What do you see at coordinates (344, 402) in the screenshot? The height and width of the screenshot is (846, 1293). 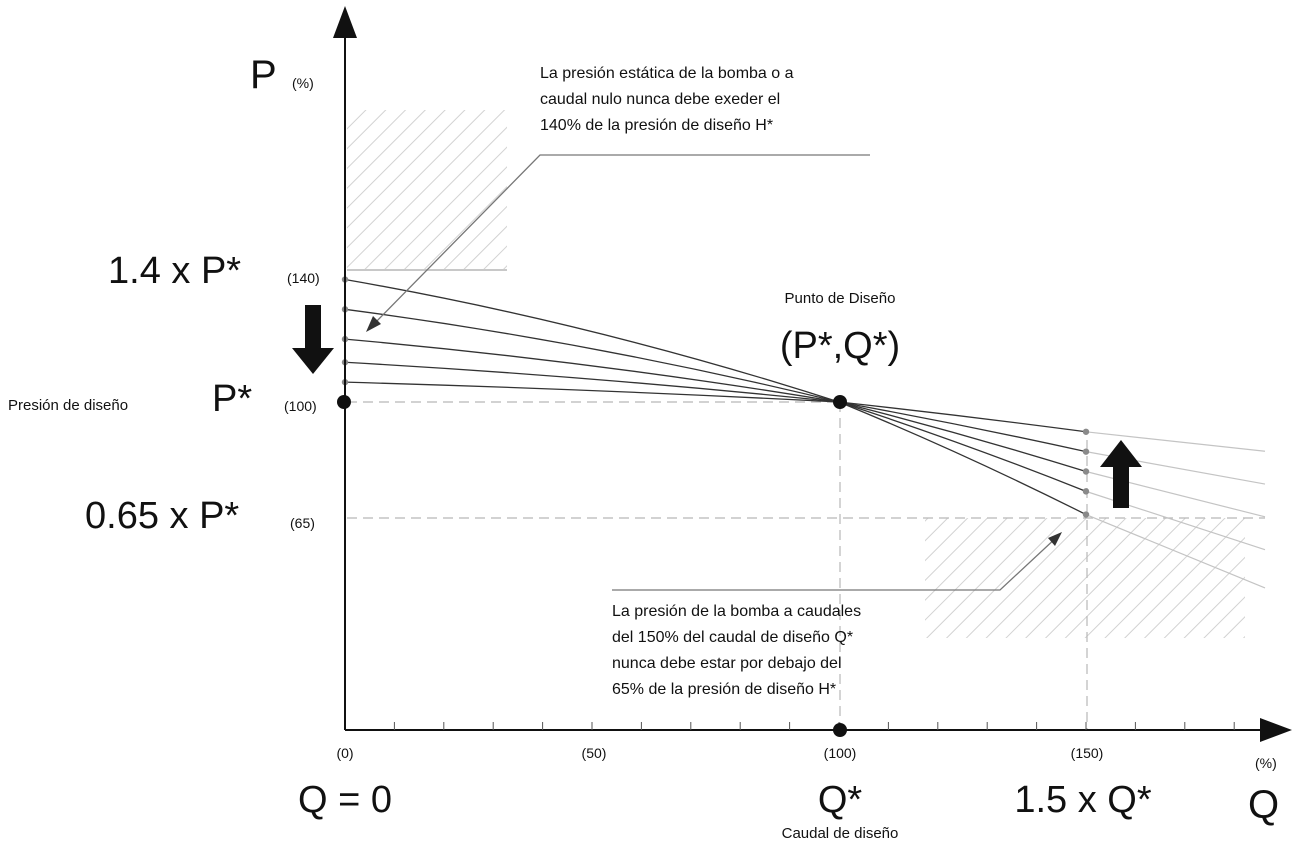 I see `p100-axis-dot` at bounding box center [344, 402].